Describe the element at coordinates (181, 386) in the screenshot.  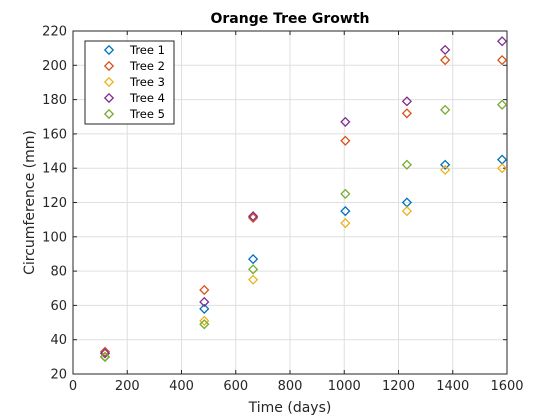
I see `x-tick-label: 400` at that location.